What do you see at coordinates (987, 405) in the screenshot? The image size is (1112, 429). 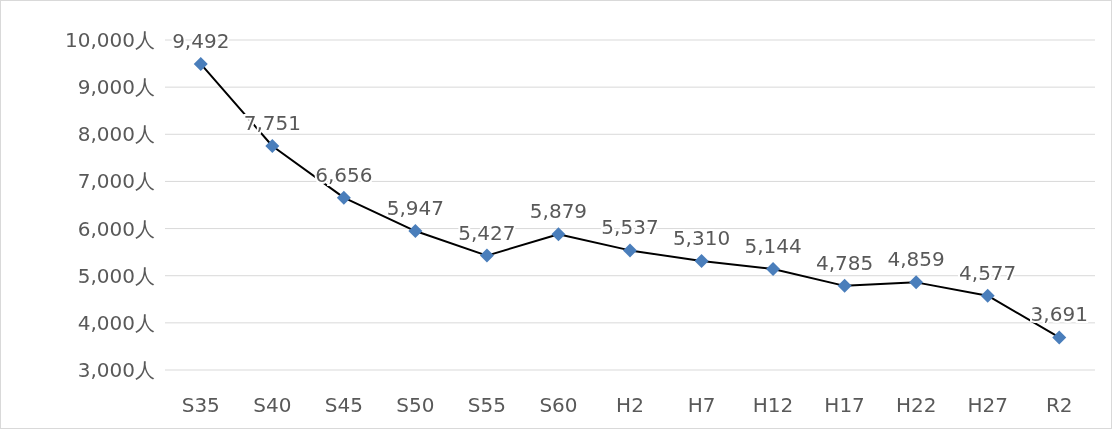 I see `x-tick-label: H27` at bounding box center [987, 405].